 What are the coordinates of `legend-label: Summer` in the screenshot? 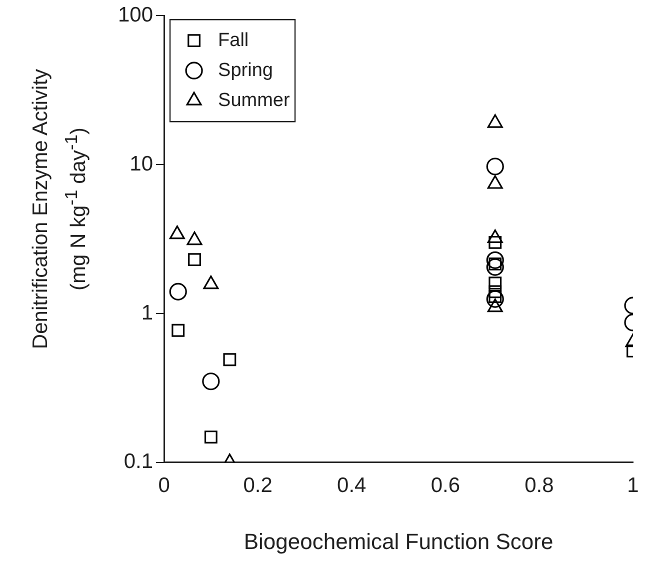 It's located at (254, 100).